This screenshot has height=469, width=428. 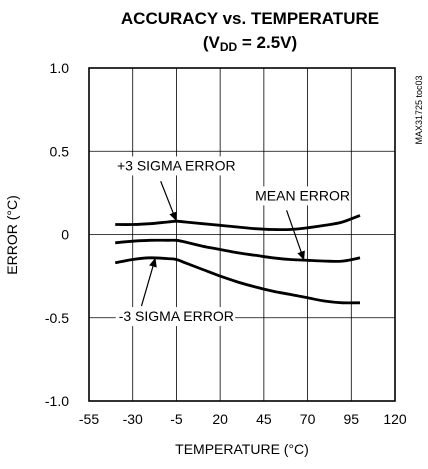 What do you see at coordinates (395, 419) in the screenshot?
I see `x-tick-label: 120` at bounding box center [395, 419].